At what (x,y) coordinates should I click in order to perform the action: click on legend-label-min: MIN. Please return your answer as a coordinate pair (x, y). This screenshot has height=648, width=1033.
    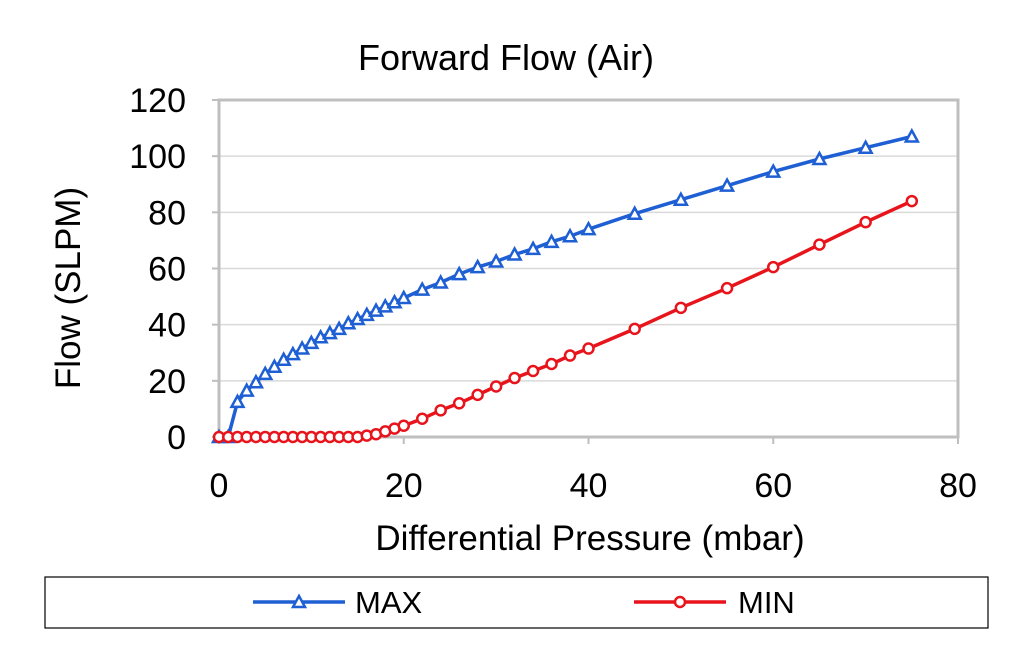
    Looking at the image, I should click on (766, 602).